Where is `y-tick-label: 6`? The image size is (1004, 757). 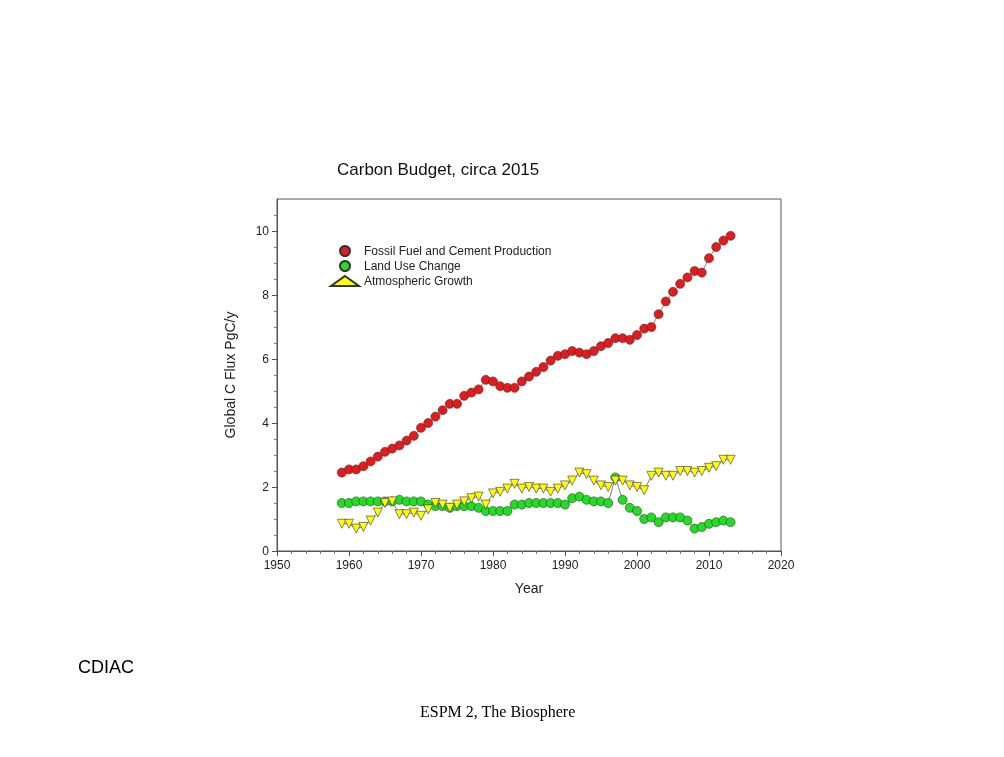 y-tick-label: 6 is located at coordinates (266, 359).